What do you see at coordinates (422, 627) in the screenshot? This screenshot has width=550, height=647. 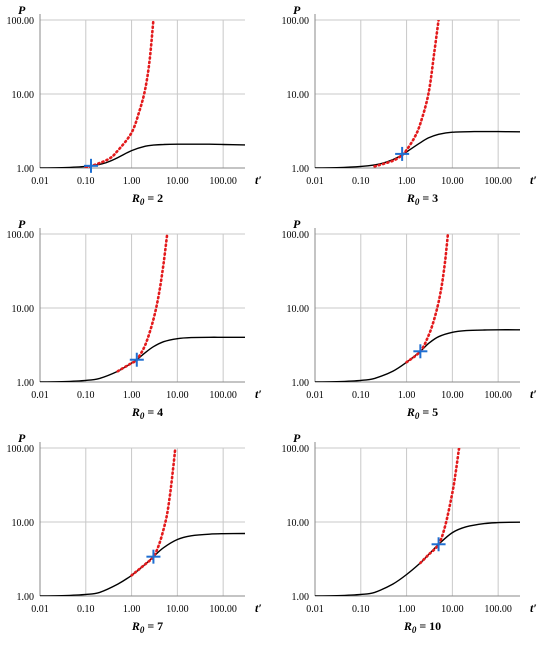 I see `panel-caption: R0 = 10` at bounding box center [422, 627].